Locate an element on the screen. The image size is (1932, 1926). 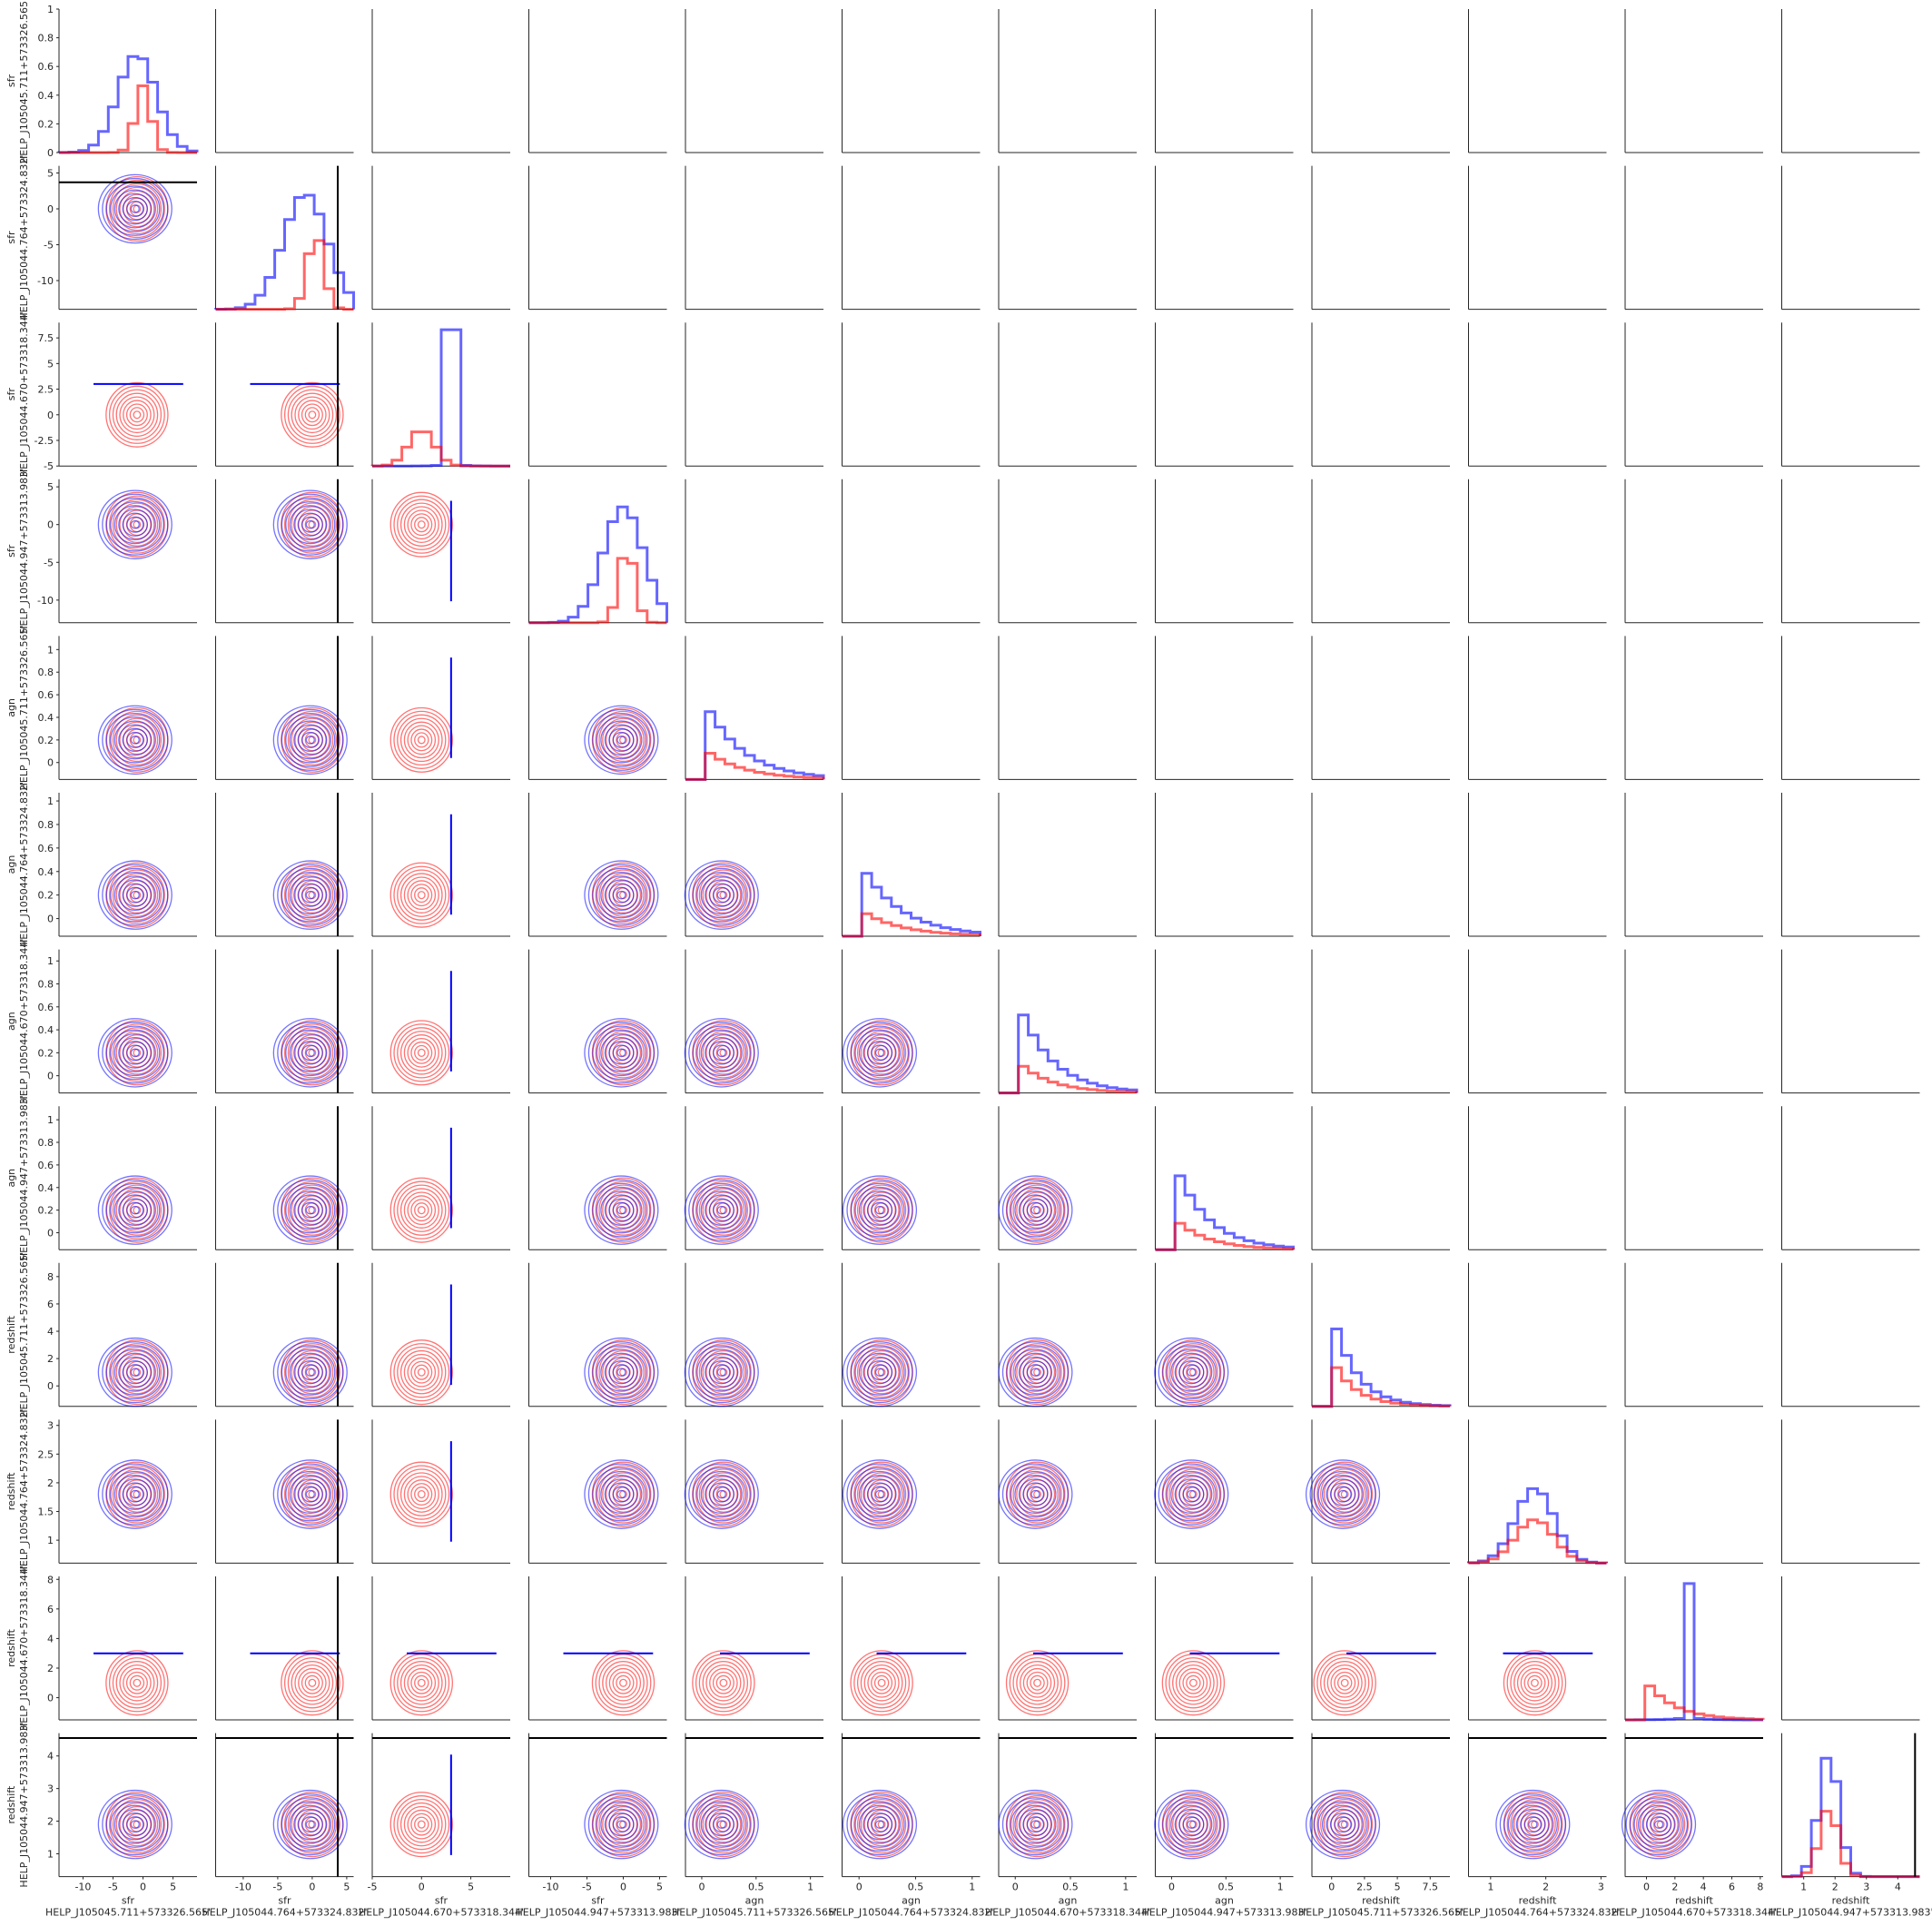
x-axis-label-object: HELP_J105044.764+573324.832' is located at coordinates (285, 1913).